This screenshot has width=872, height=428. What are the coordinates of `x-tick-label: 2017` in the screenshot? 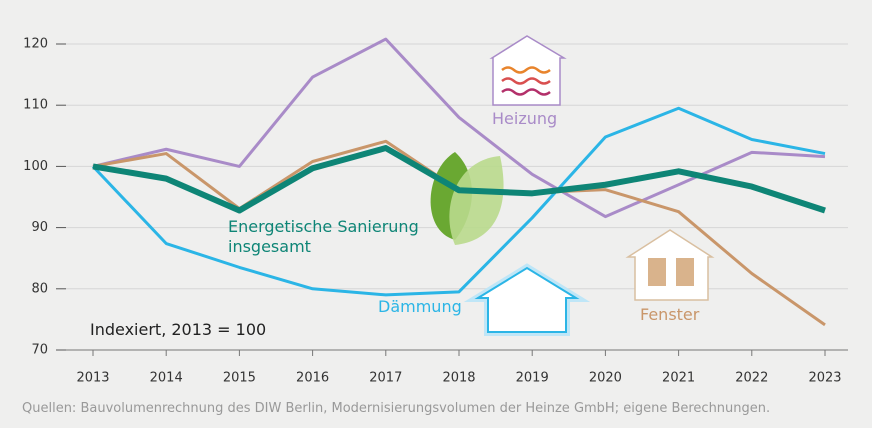 It's located at (385, 378).